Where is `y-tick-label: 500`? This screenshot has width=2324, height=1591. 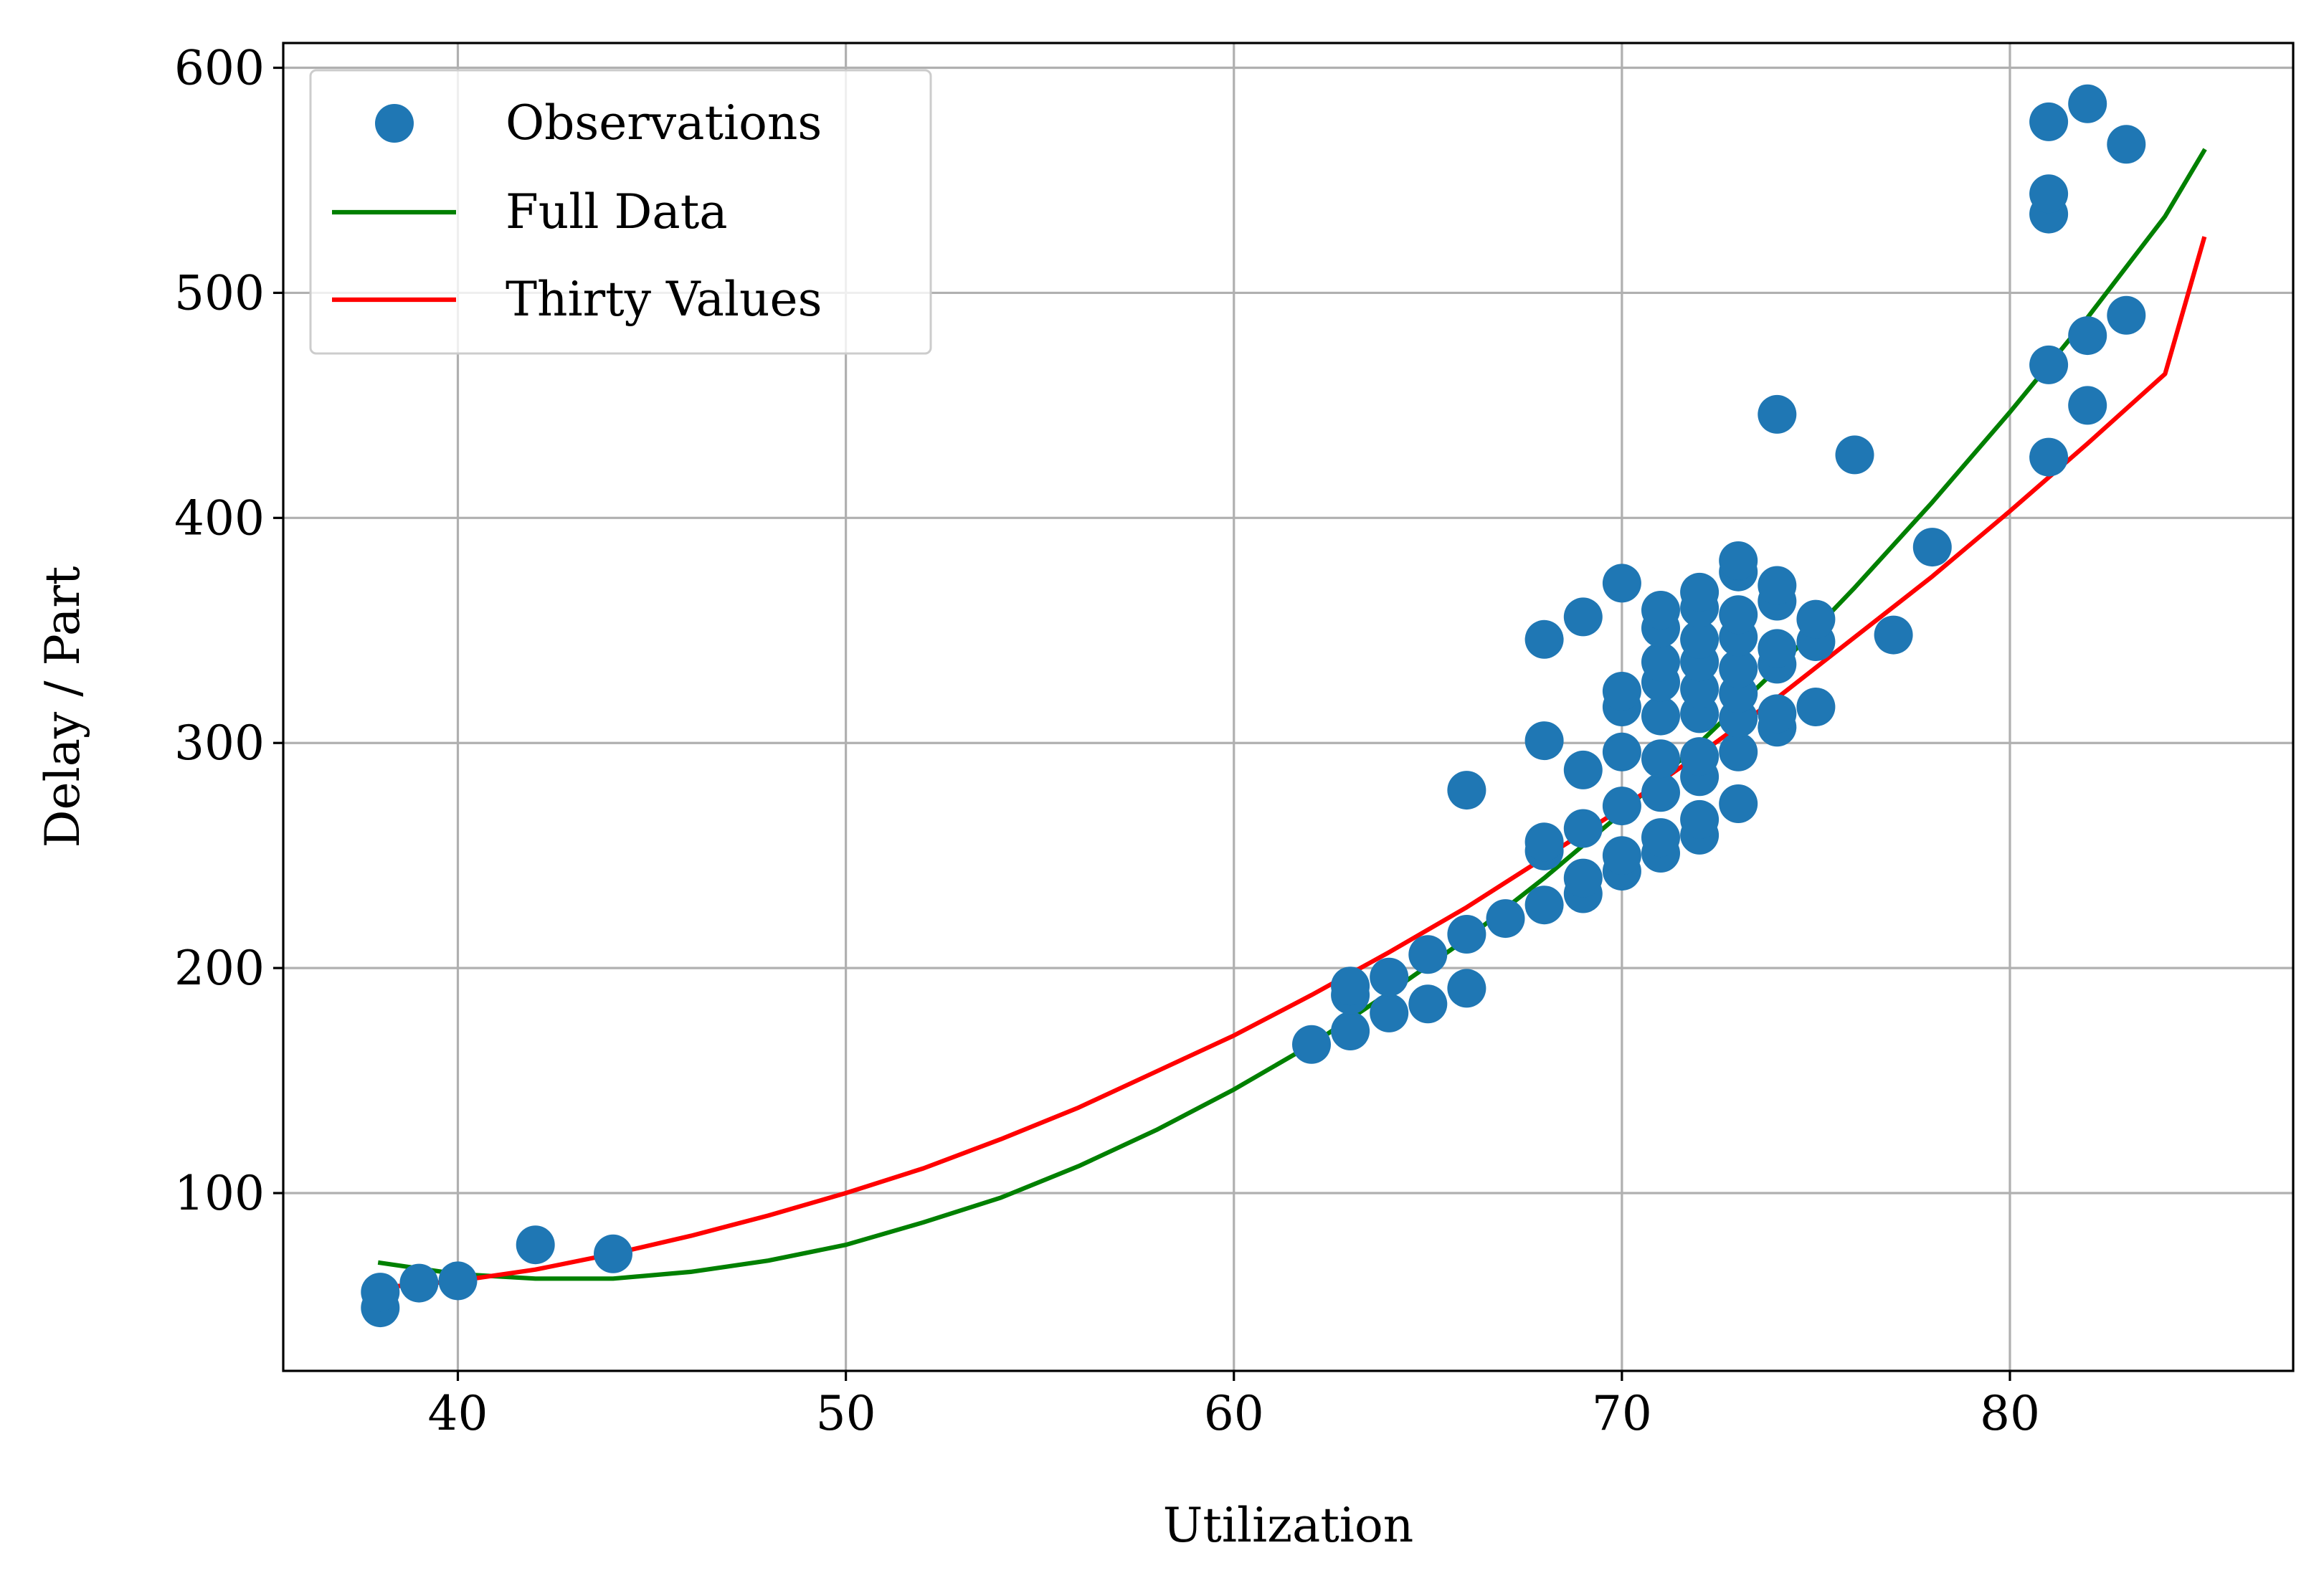
y-tick-label: 500 is located at coordinates (219, 292).